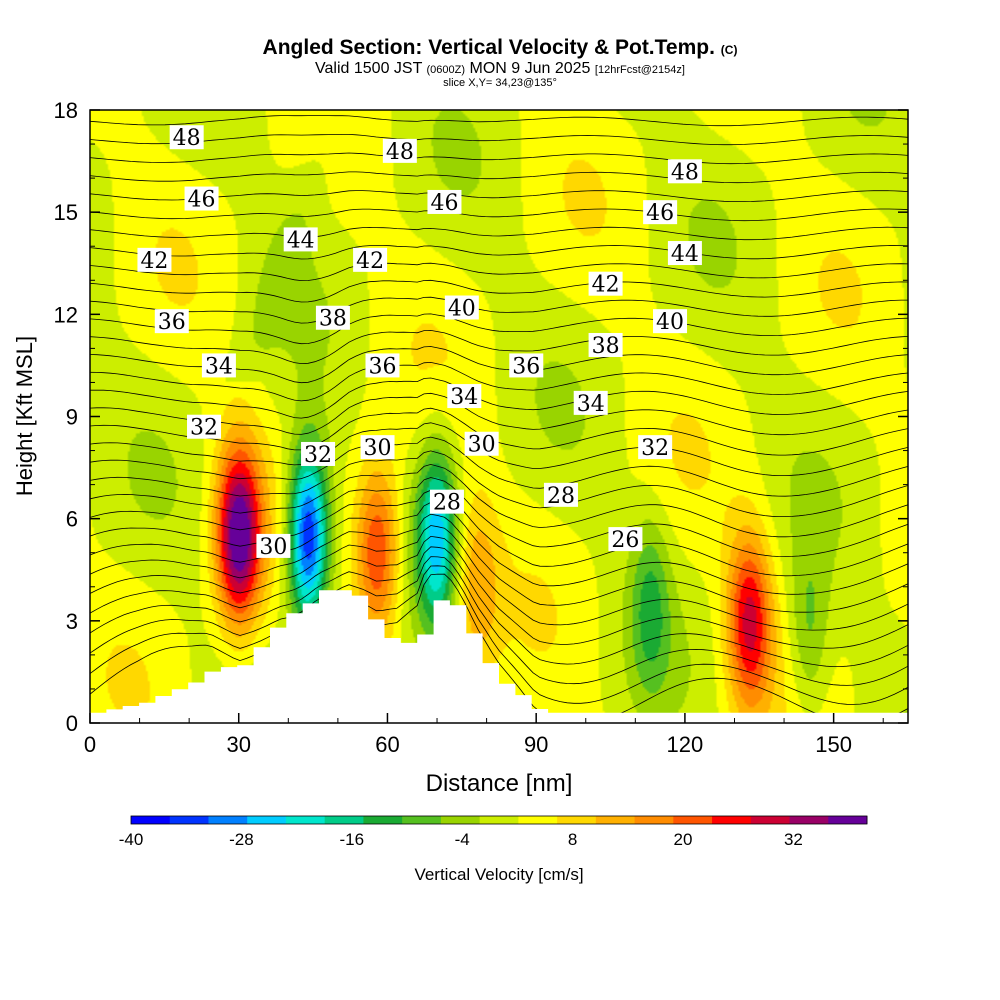  I want to click on subtitle-valid: Valid 1500 JST, so click(369, 68).